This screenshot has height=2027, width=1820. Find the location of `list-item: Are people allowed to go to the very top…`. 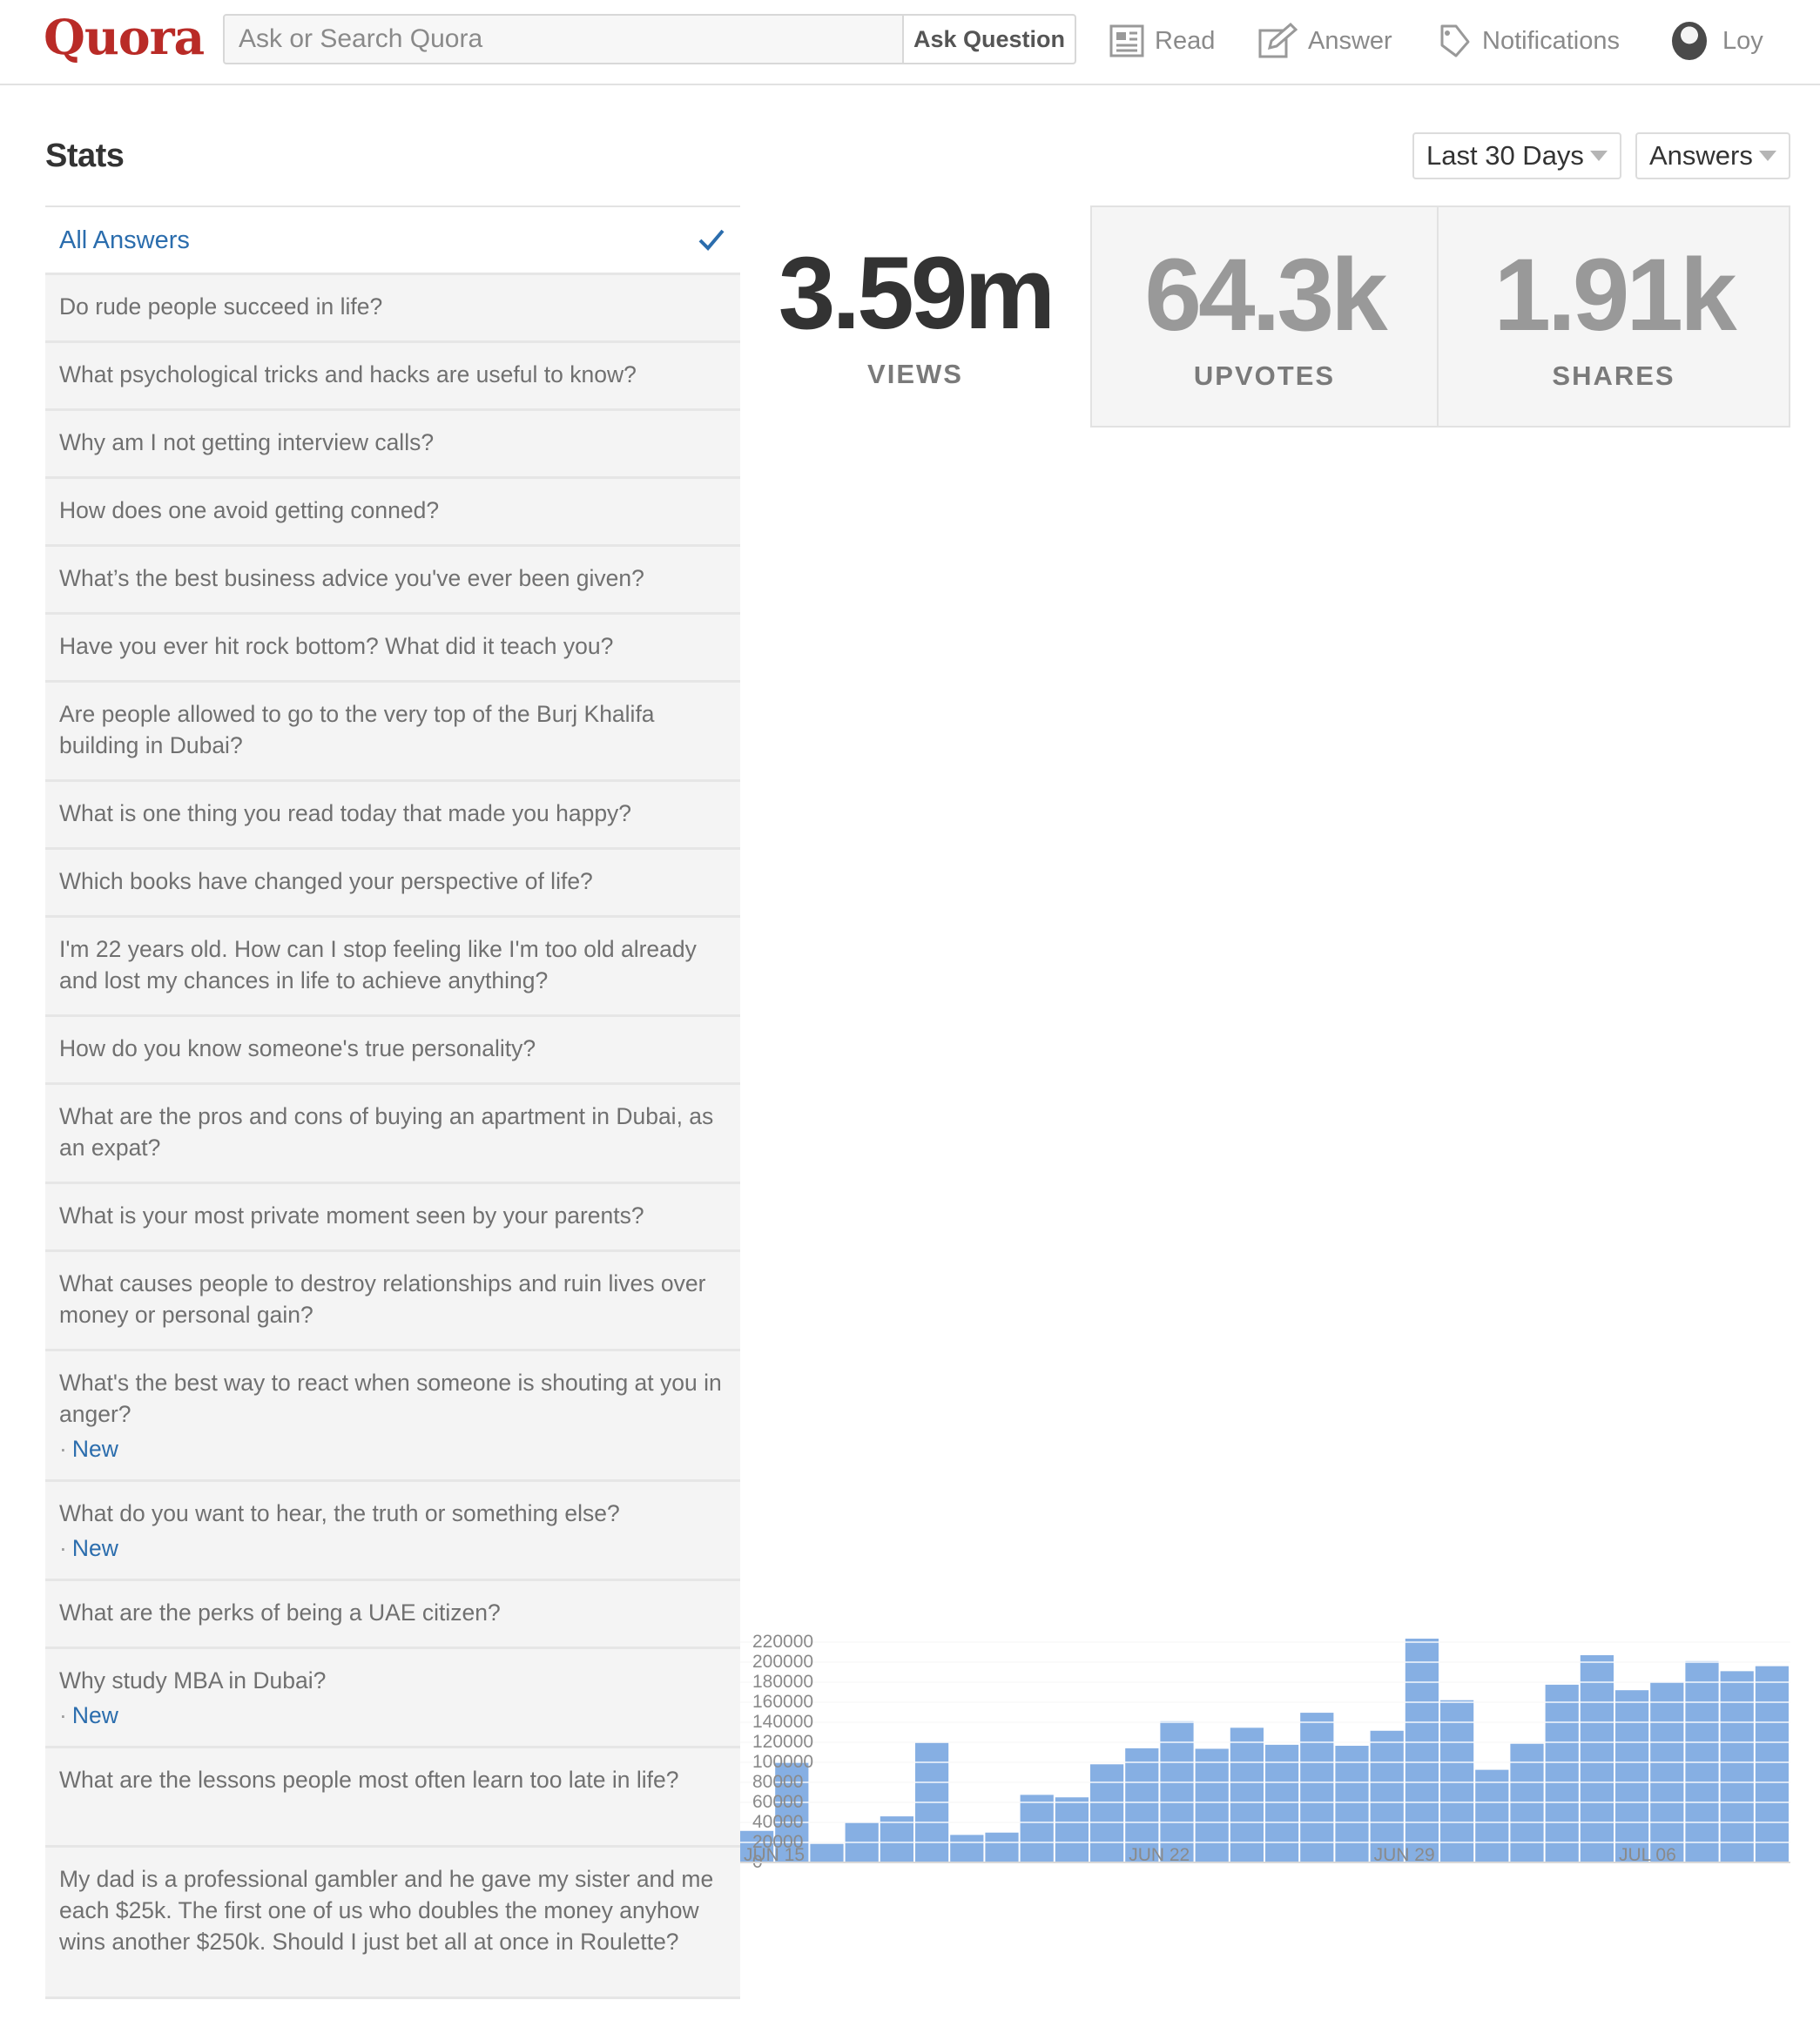

list-item: Are people allowed to go to the very top… is located at coordinates (392, 732).